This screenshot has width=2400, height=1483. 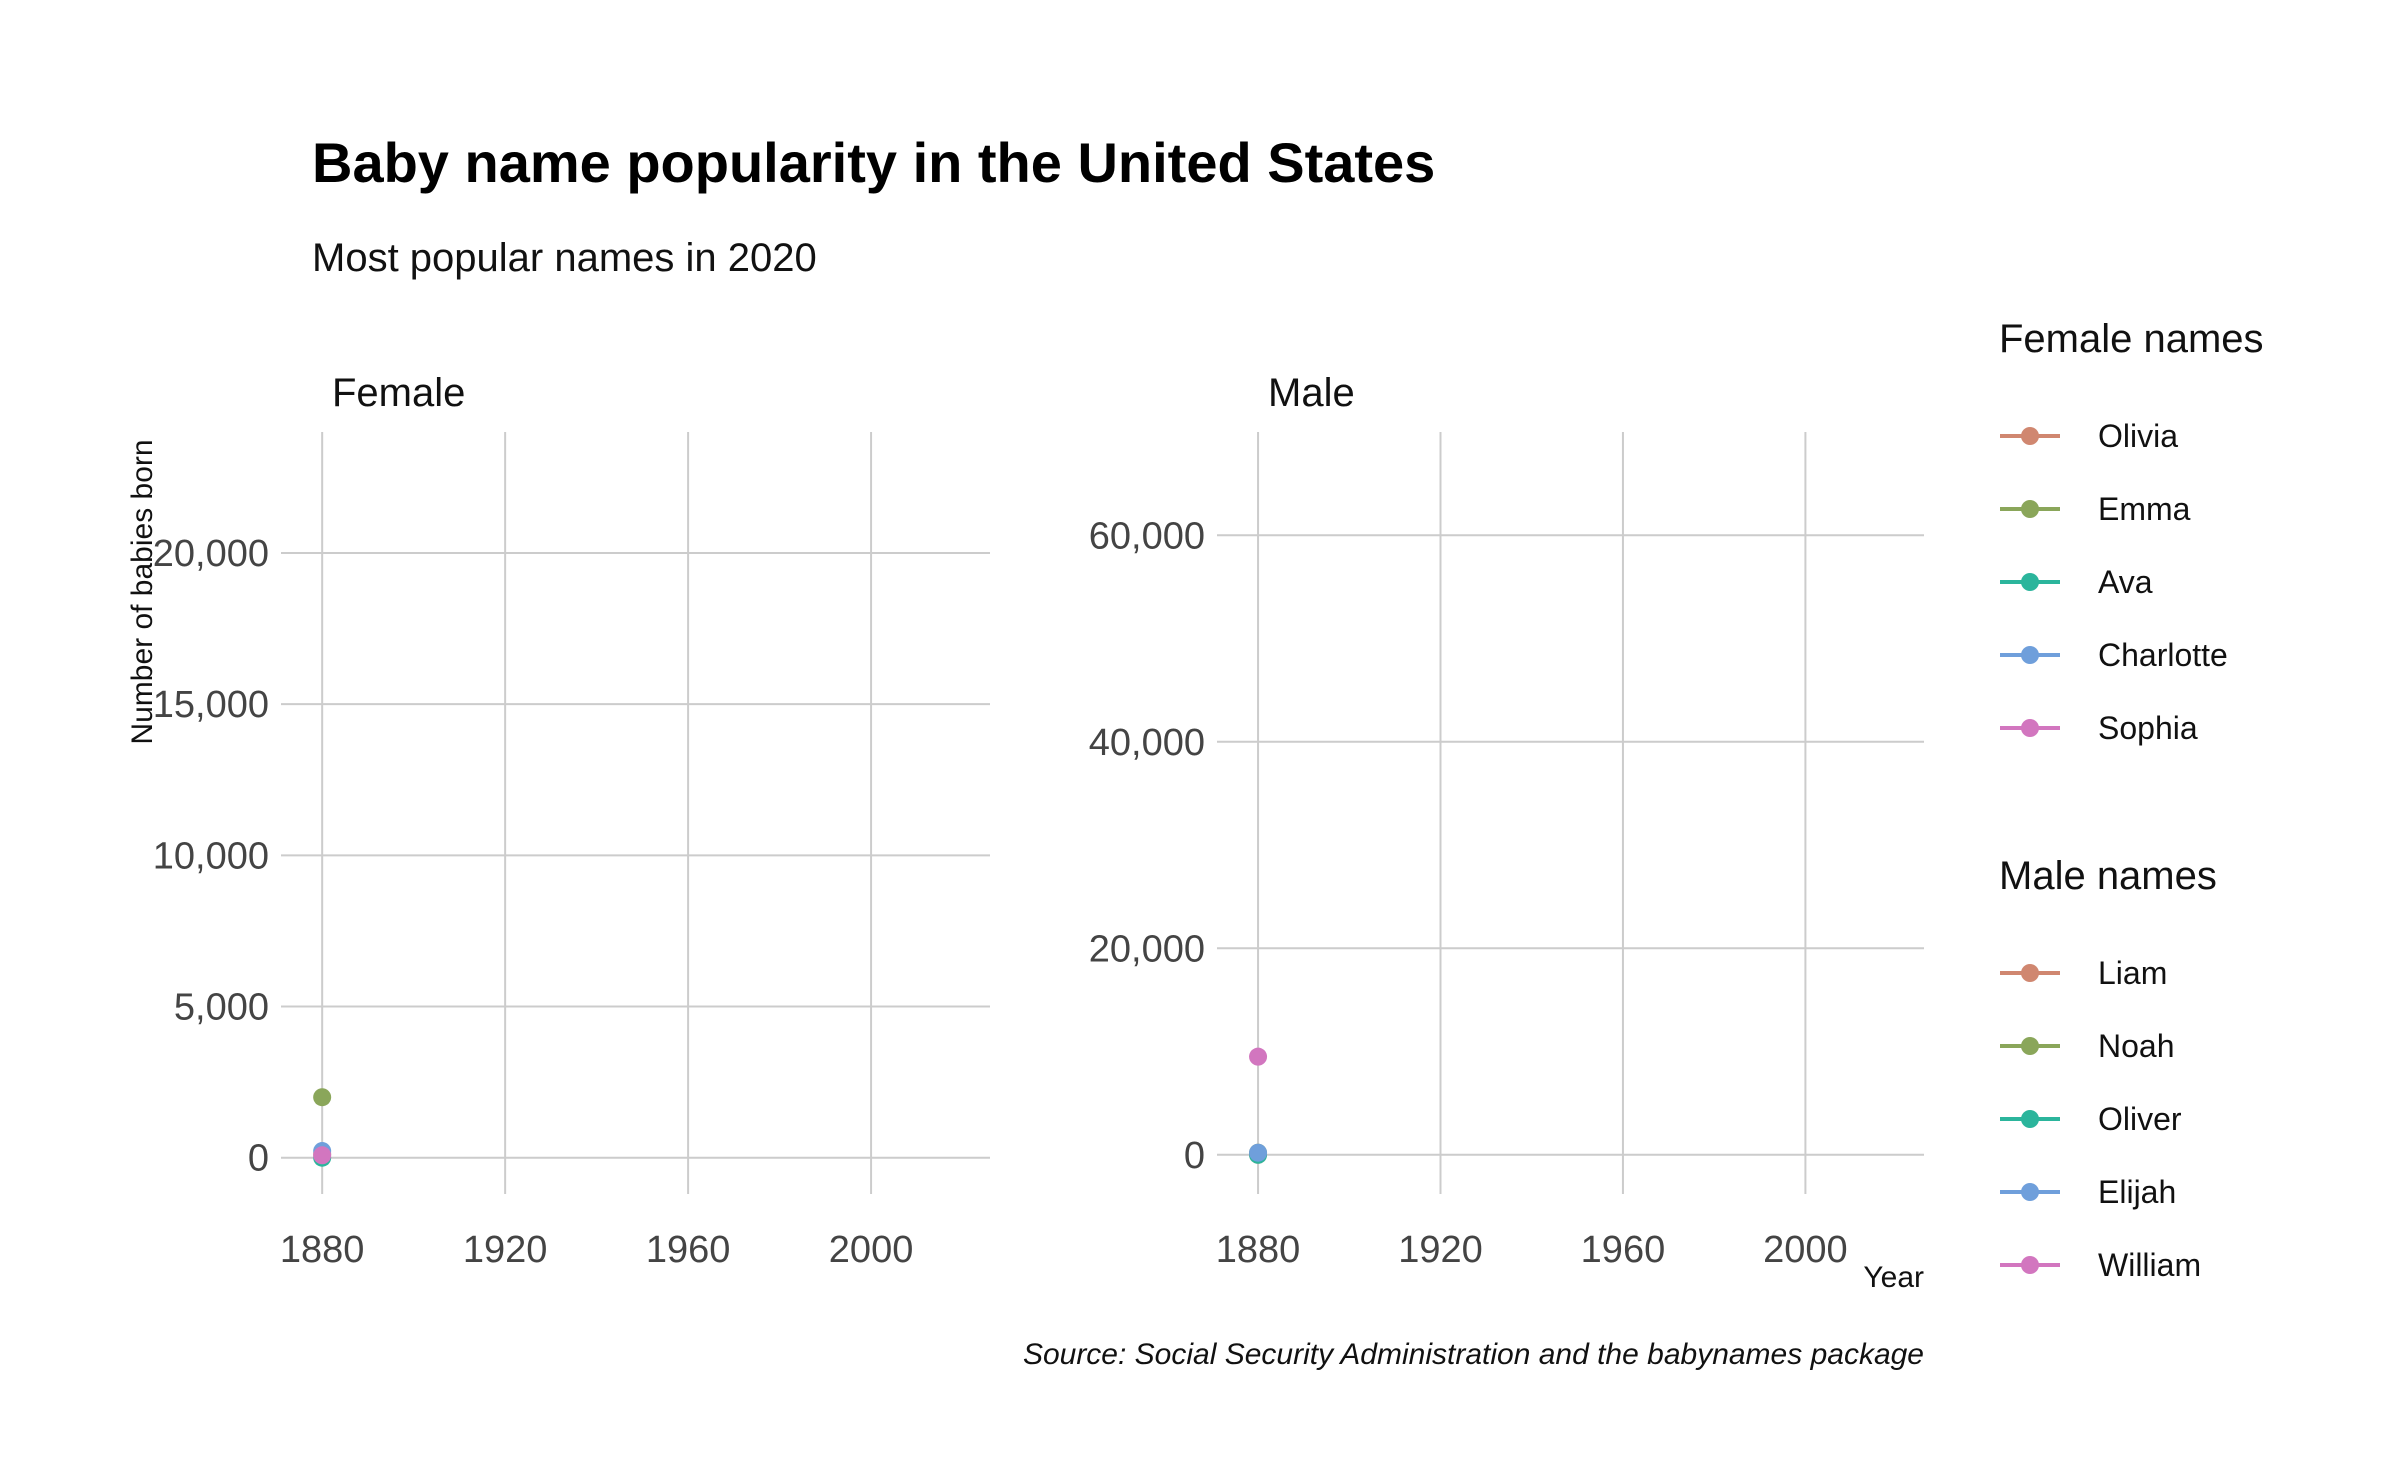 I want to click on data-point-william, so click(x=1258, y=1056).